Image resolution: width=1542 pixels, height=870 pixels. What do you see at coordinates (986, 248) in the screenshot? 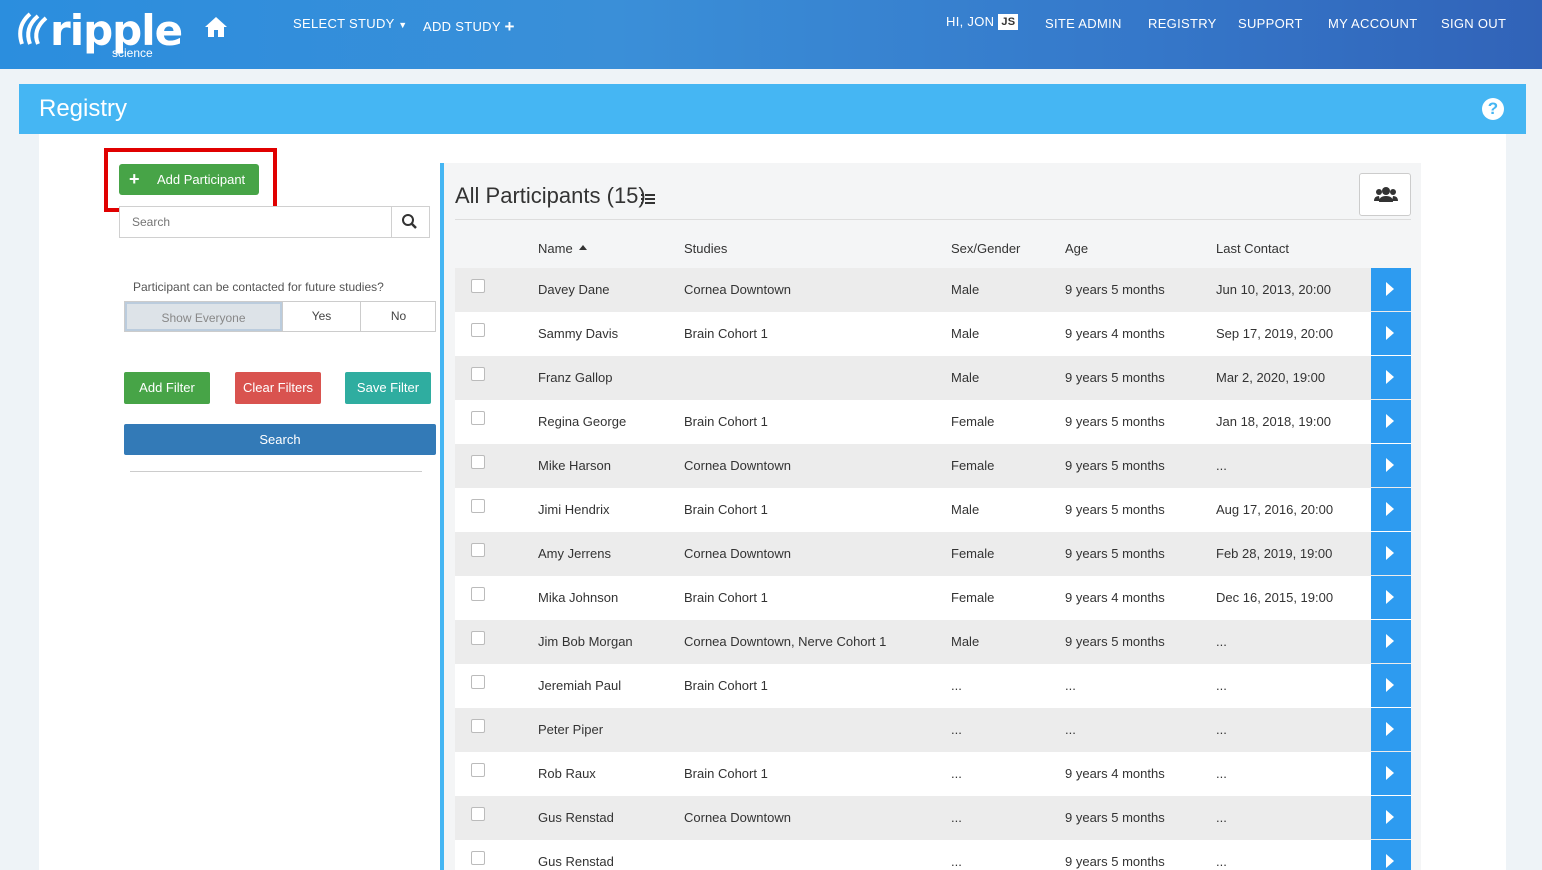
I see `col-sex-header: Sex/Gender` at bounding box center [986, 248].